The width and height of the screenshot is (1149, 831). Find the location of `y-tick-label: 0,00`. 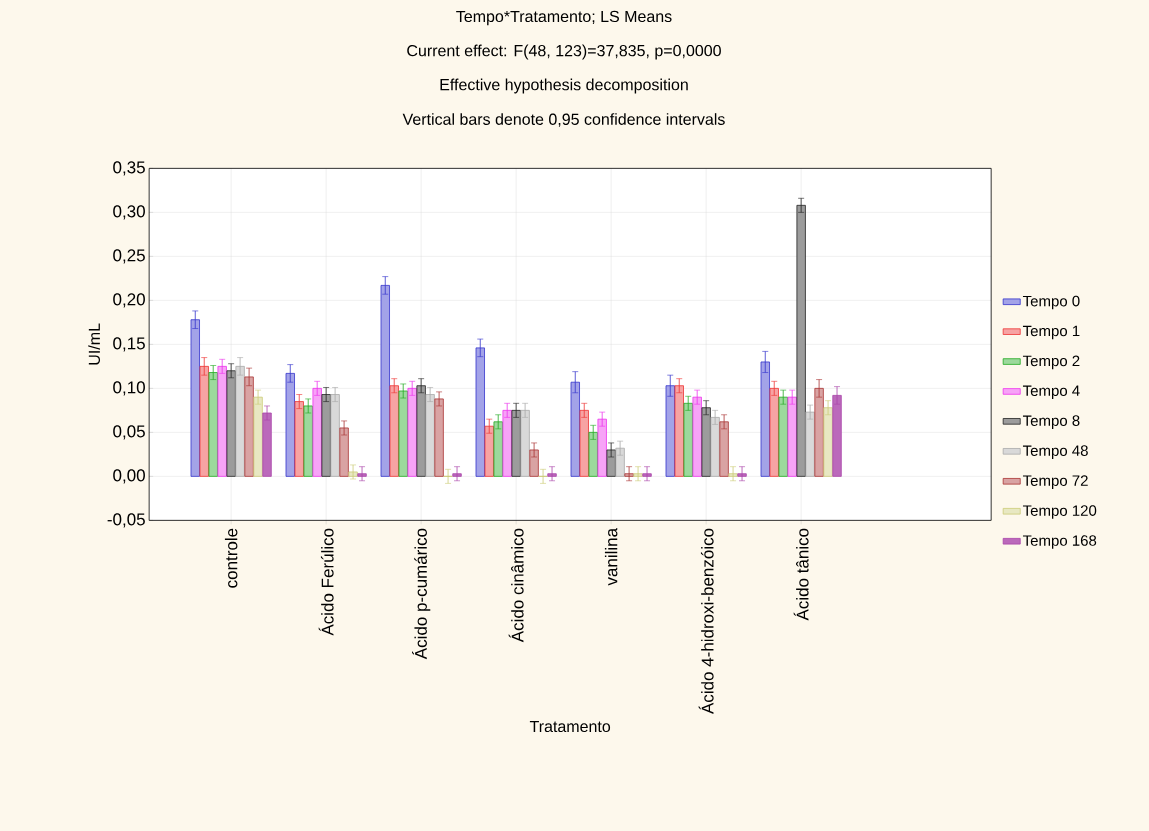

y-tick-label: 0,00 is located at coordinates (129, 476).